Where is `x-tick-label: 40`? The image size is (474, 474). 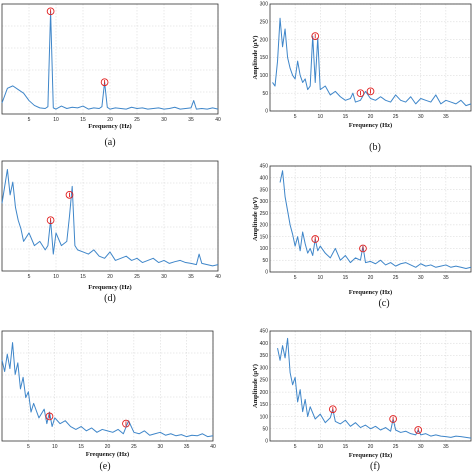
x-tick-label: 40 is located at coordinates (213, 447).